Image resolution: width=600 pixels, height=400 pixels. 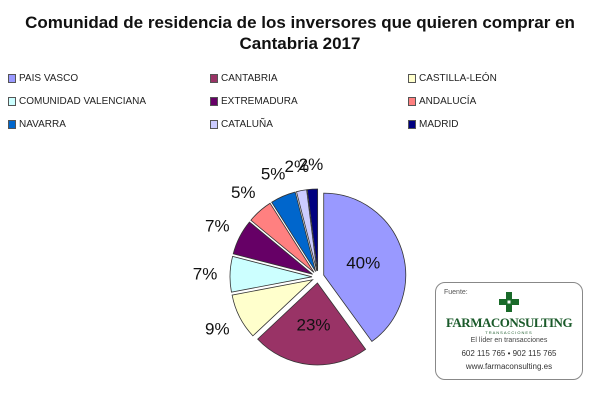 What do you see at coordinates (247, 124) in the screenshot?
I see `legend-label: CATALUÑA` at bounding box center [247, 124].